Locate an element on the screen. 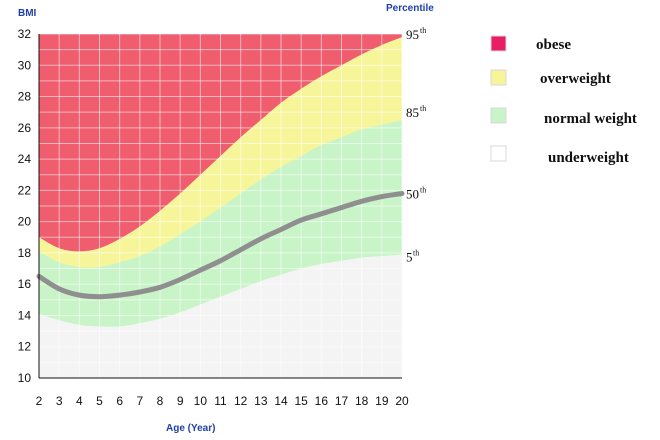 This screenshot has width=660, height=440. legend-label: underweight is located at coordinates (588, 158).